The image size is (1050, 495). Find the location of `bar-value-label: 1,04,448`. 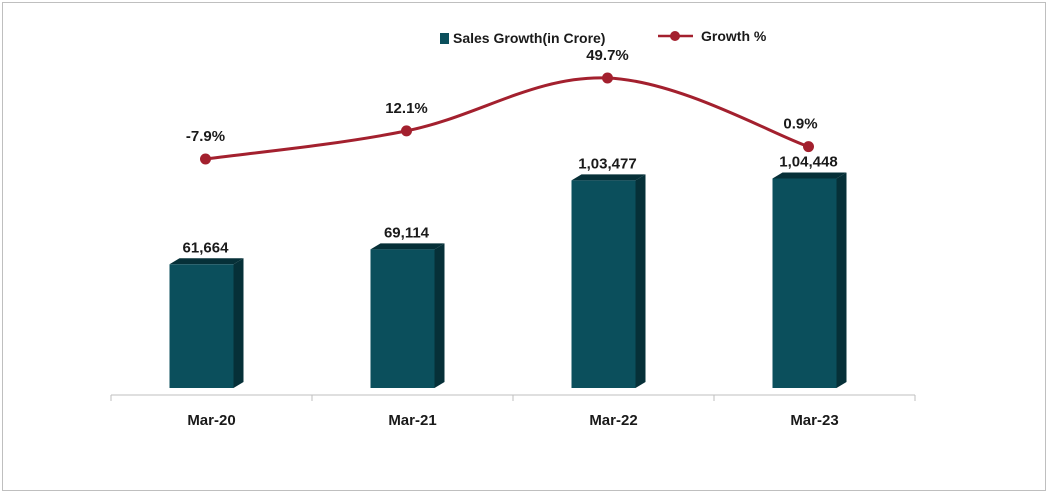

bar-value-label: 1,04,448 is located at coordinates (808, 161).